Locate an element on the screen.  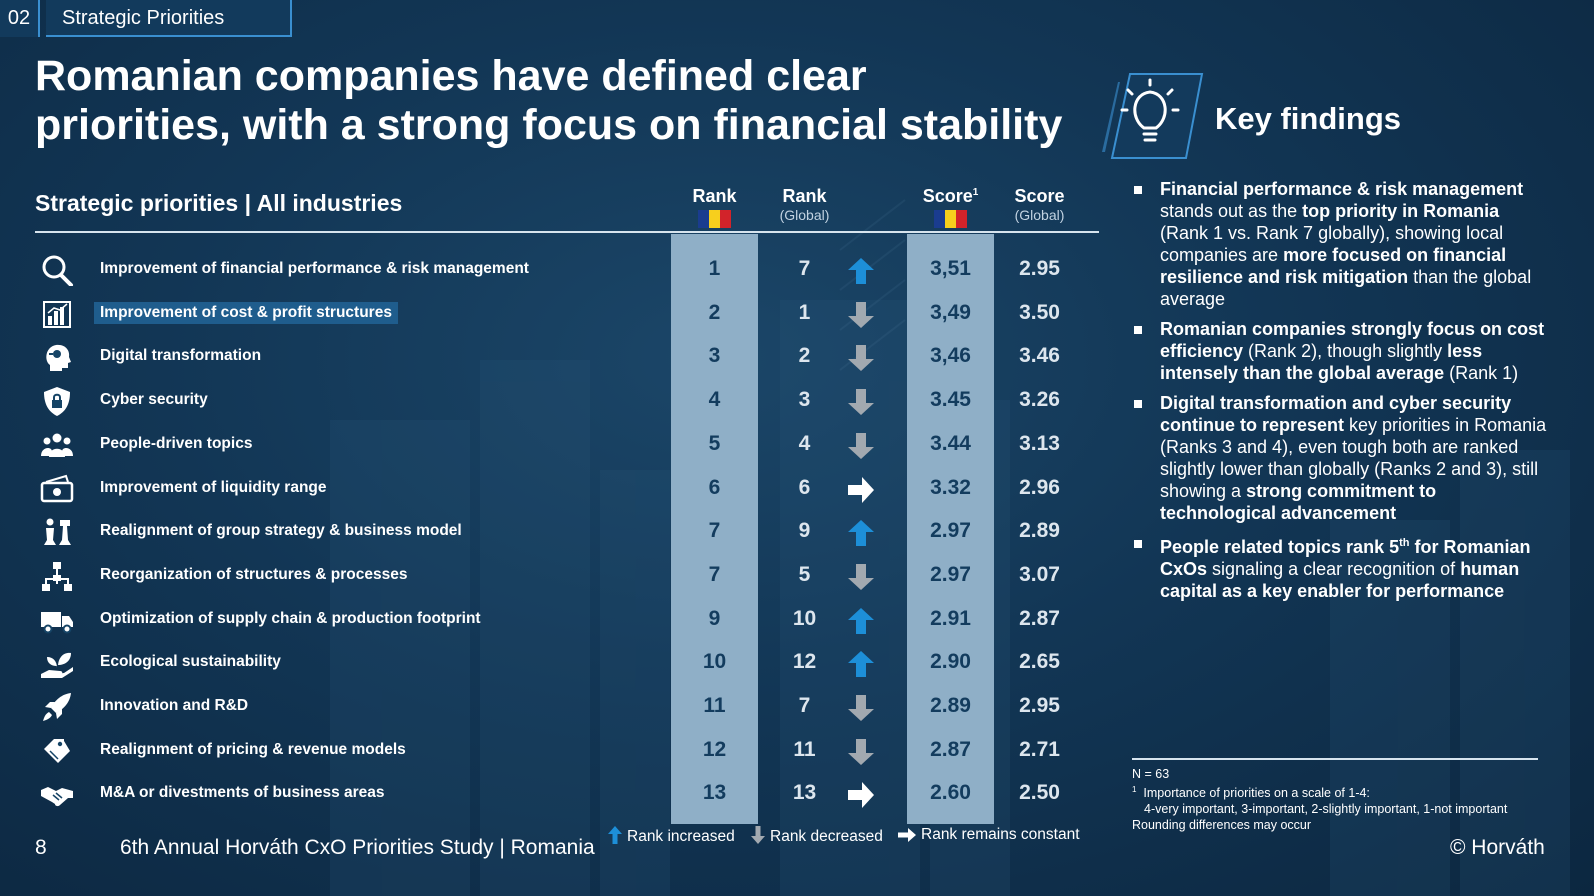
score-global-value: 2.65 is located at coordinates (1039, 662).